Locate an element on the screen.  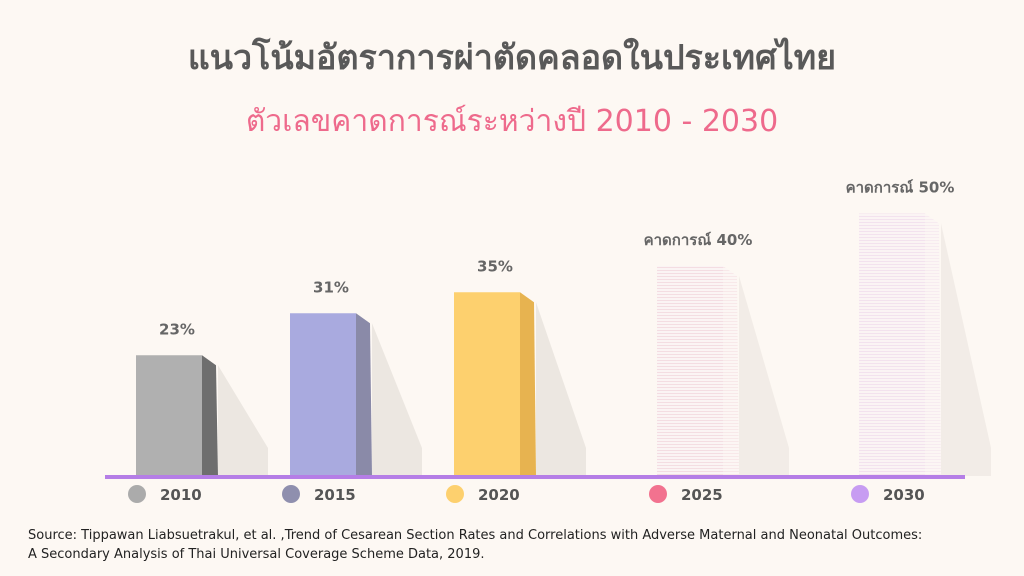
legend-dot-2020 is located at coordinates (455, 494).